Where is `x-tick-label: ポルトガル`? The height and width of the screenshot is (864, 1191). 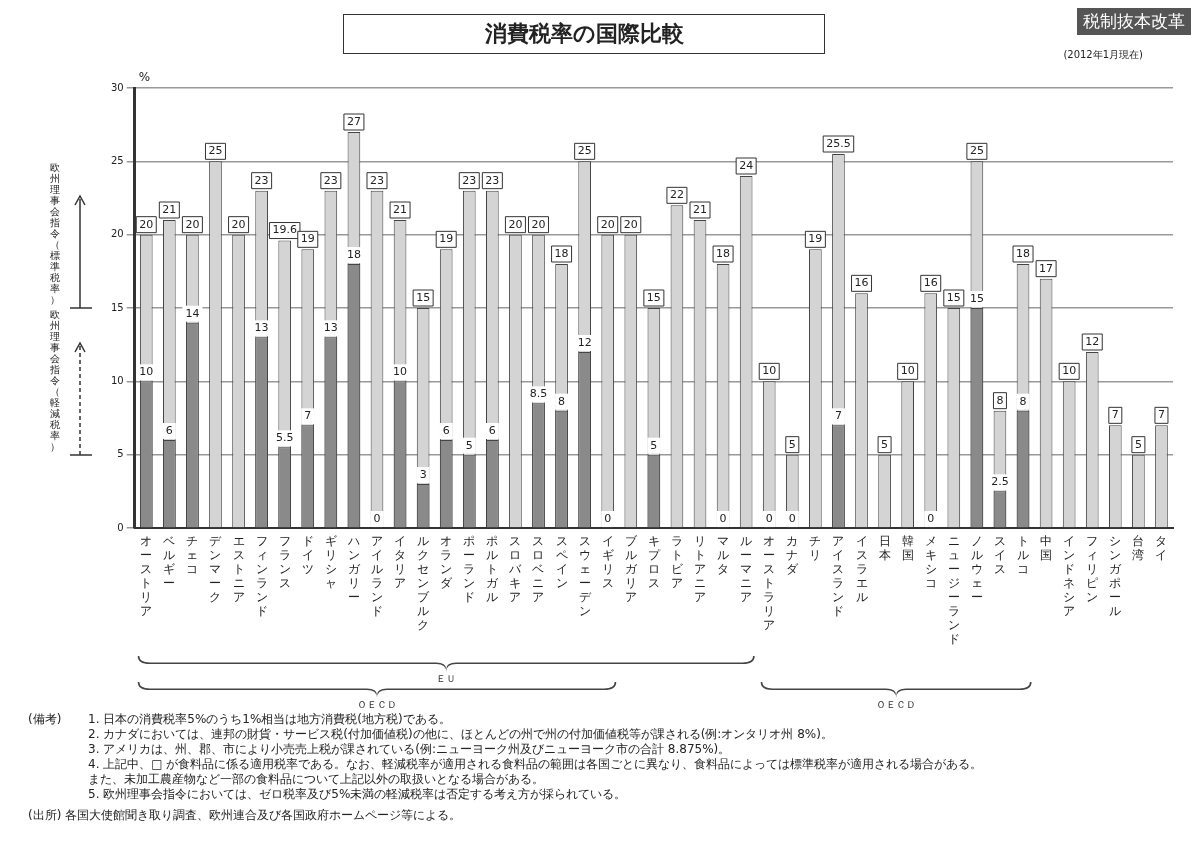
x-tick-label: ポルトガル is located at coordinates (492, 569).